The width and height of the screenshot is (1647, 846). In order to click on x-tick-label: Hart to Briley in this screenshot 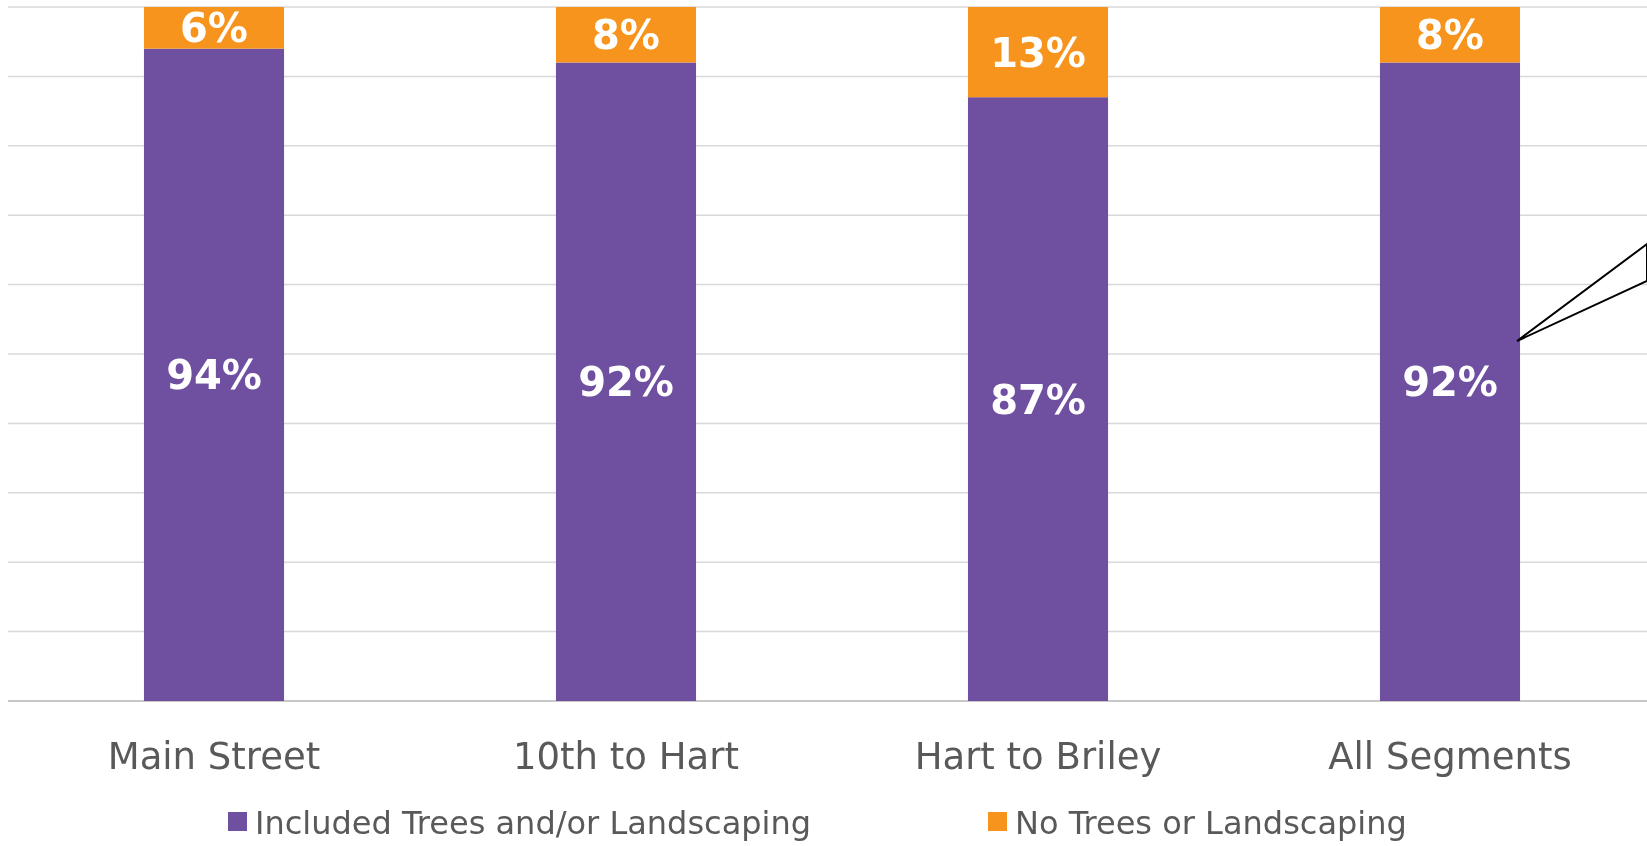, I will do `click(1038, 757)`.